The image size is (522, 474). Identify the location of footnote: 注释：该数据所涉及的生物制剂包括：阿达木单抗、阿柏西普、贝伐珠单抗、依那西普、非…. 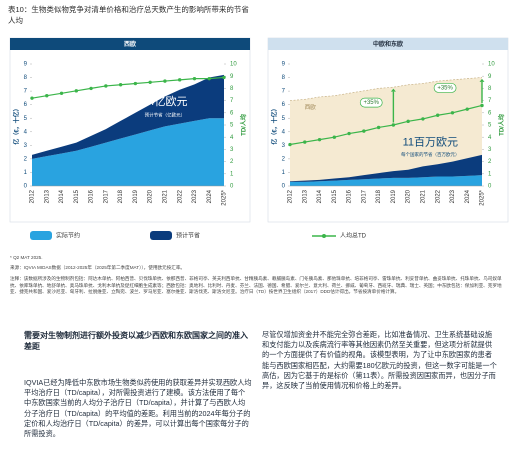
(256, 285).